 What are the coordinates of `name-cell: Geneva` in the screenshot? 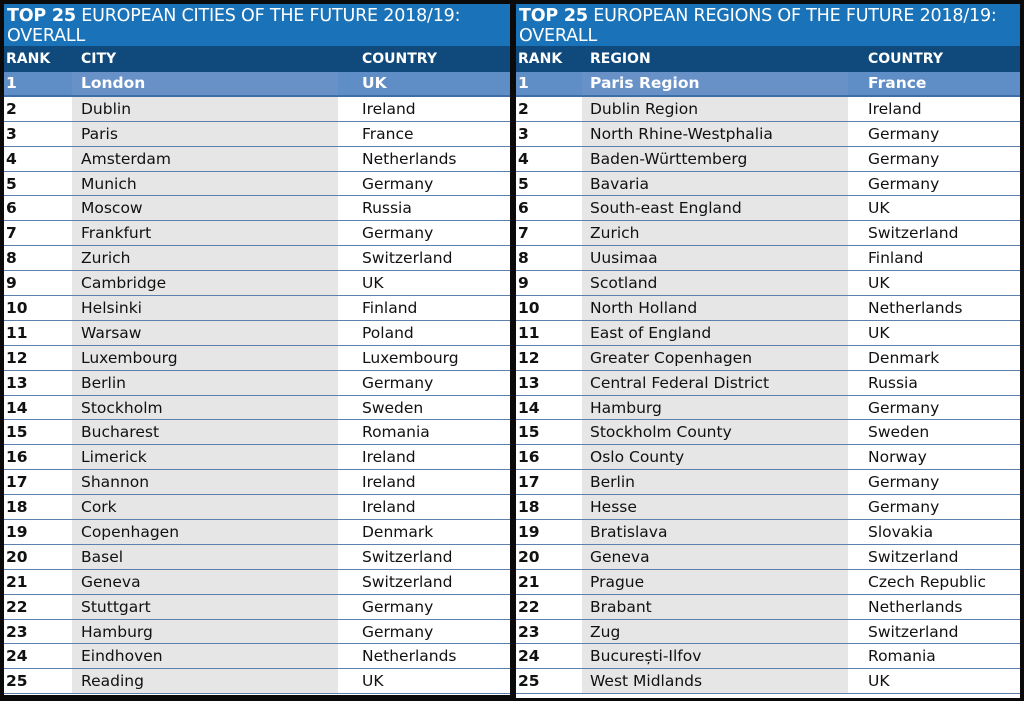 It's located at (205, 581).